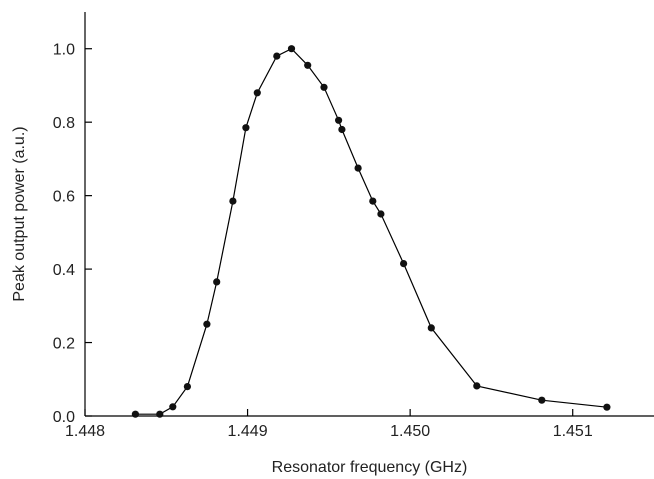  I want to click on y-tick-label: 0.8, so click(64, 123).